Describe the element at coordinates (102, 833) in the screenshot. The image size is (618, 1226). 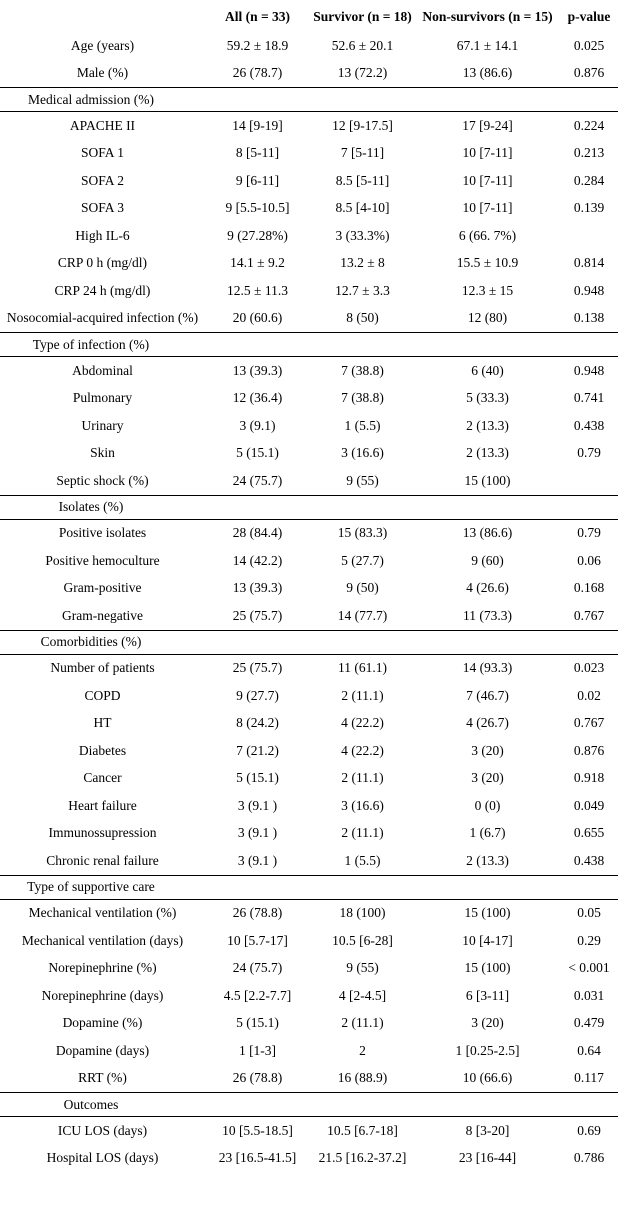
I see `row-label: Immunossupression` at that location.